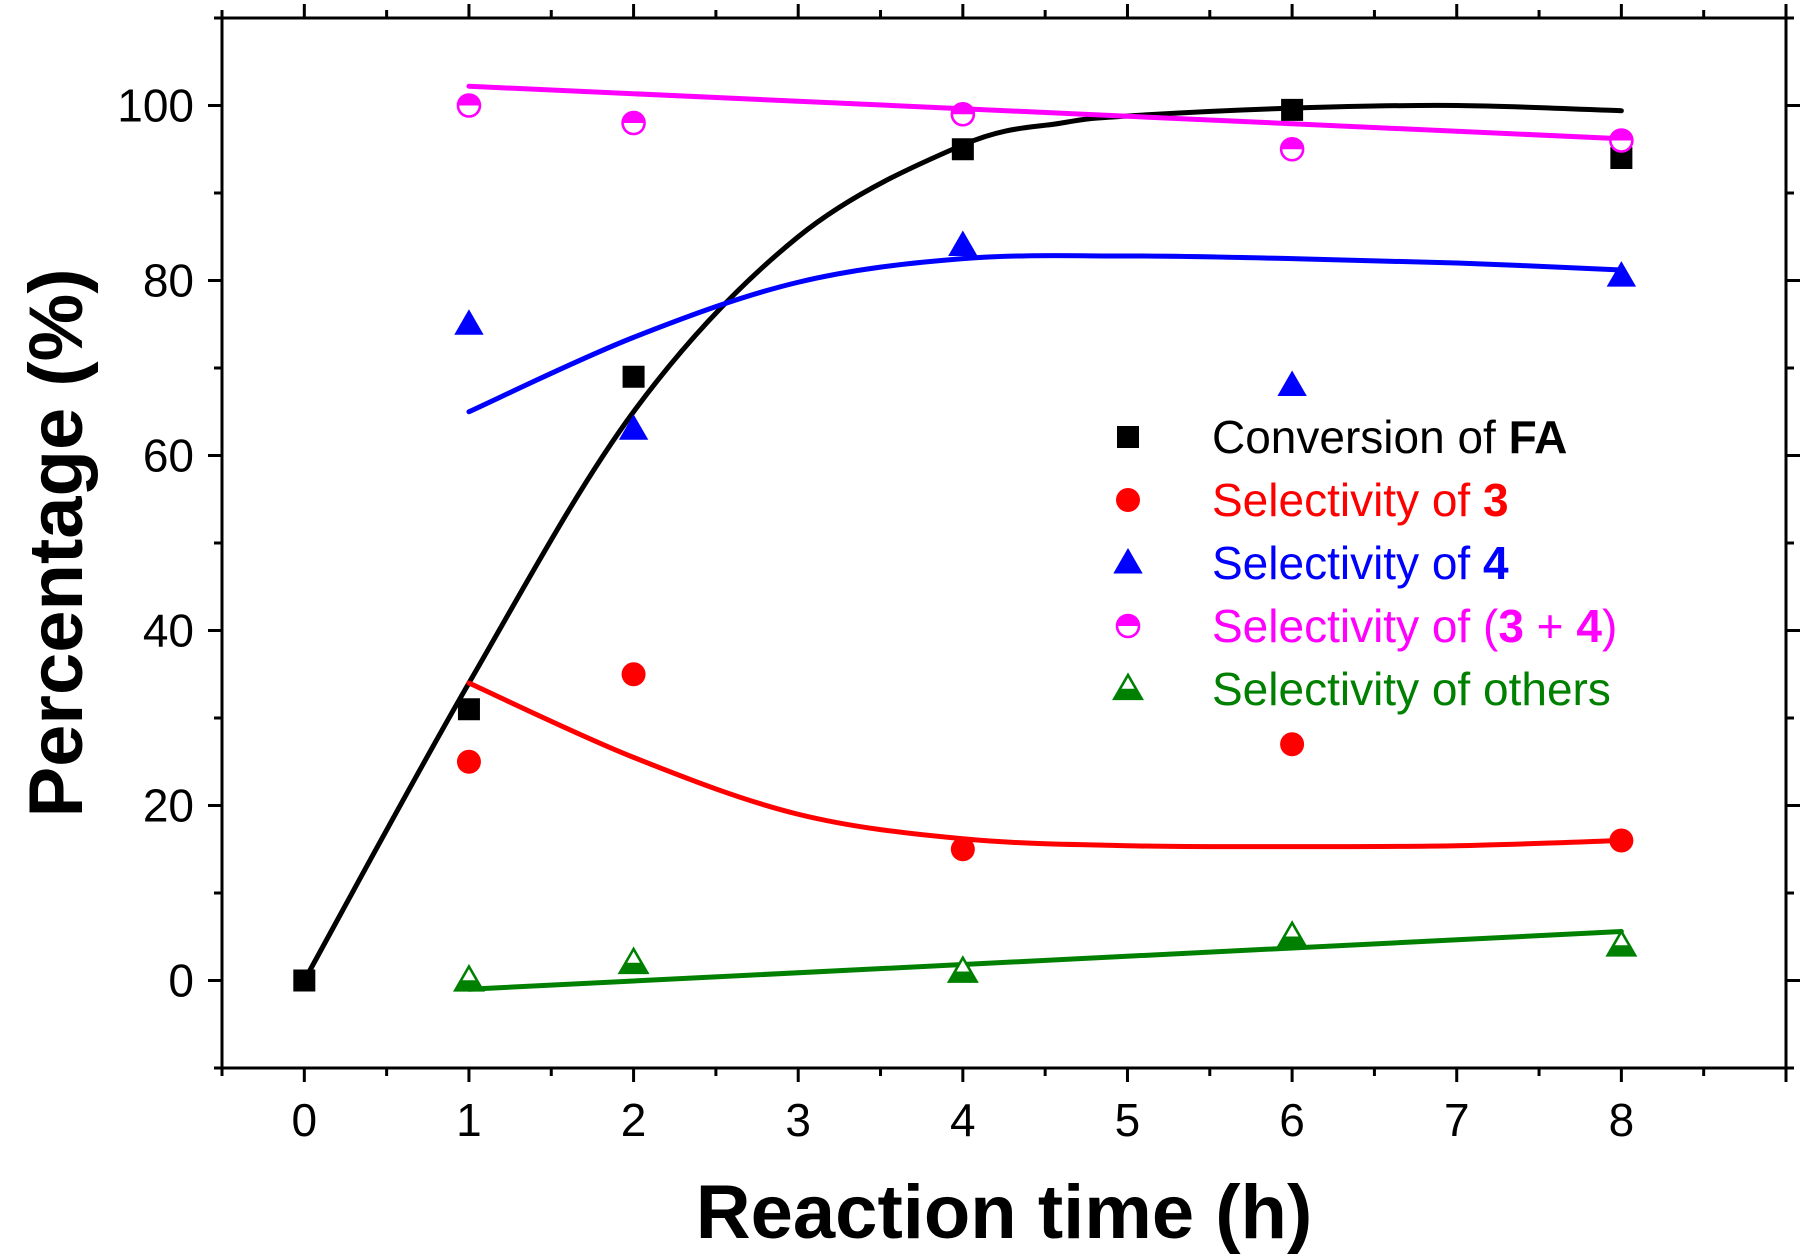  I want to click on x-tick-label: 7, so click(1457, 1120).